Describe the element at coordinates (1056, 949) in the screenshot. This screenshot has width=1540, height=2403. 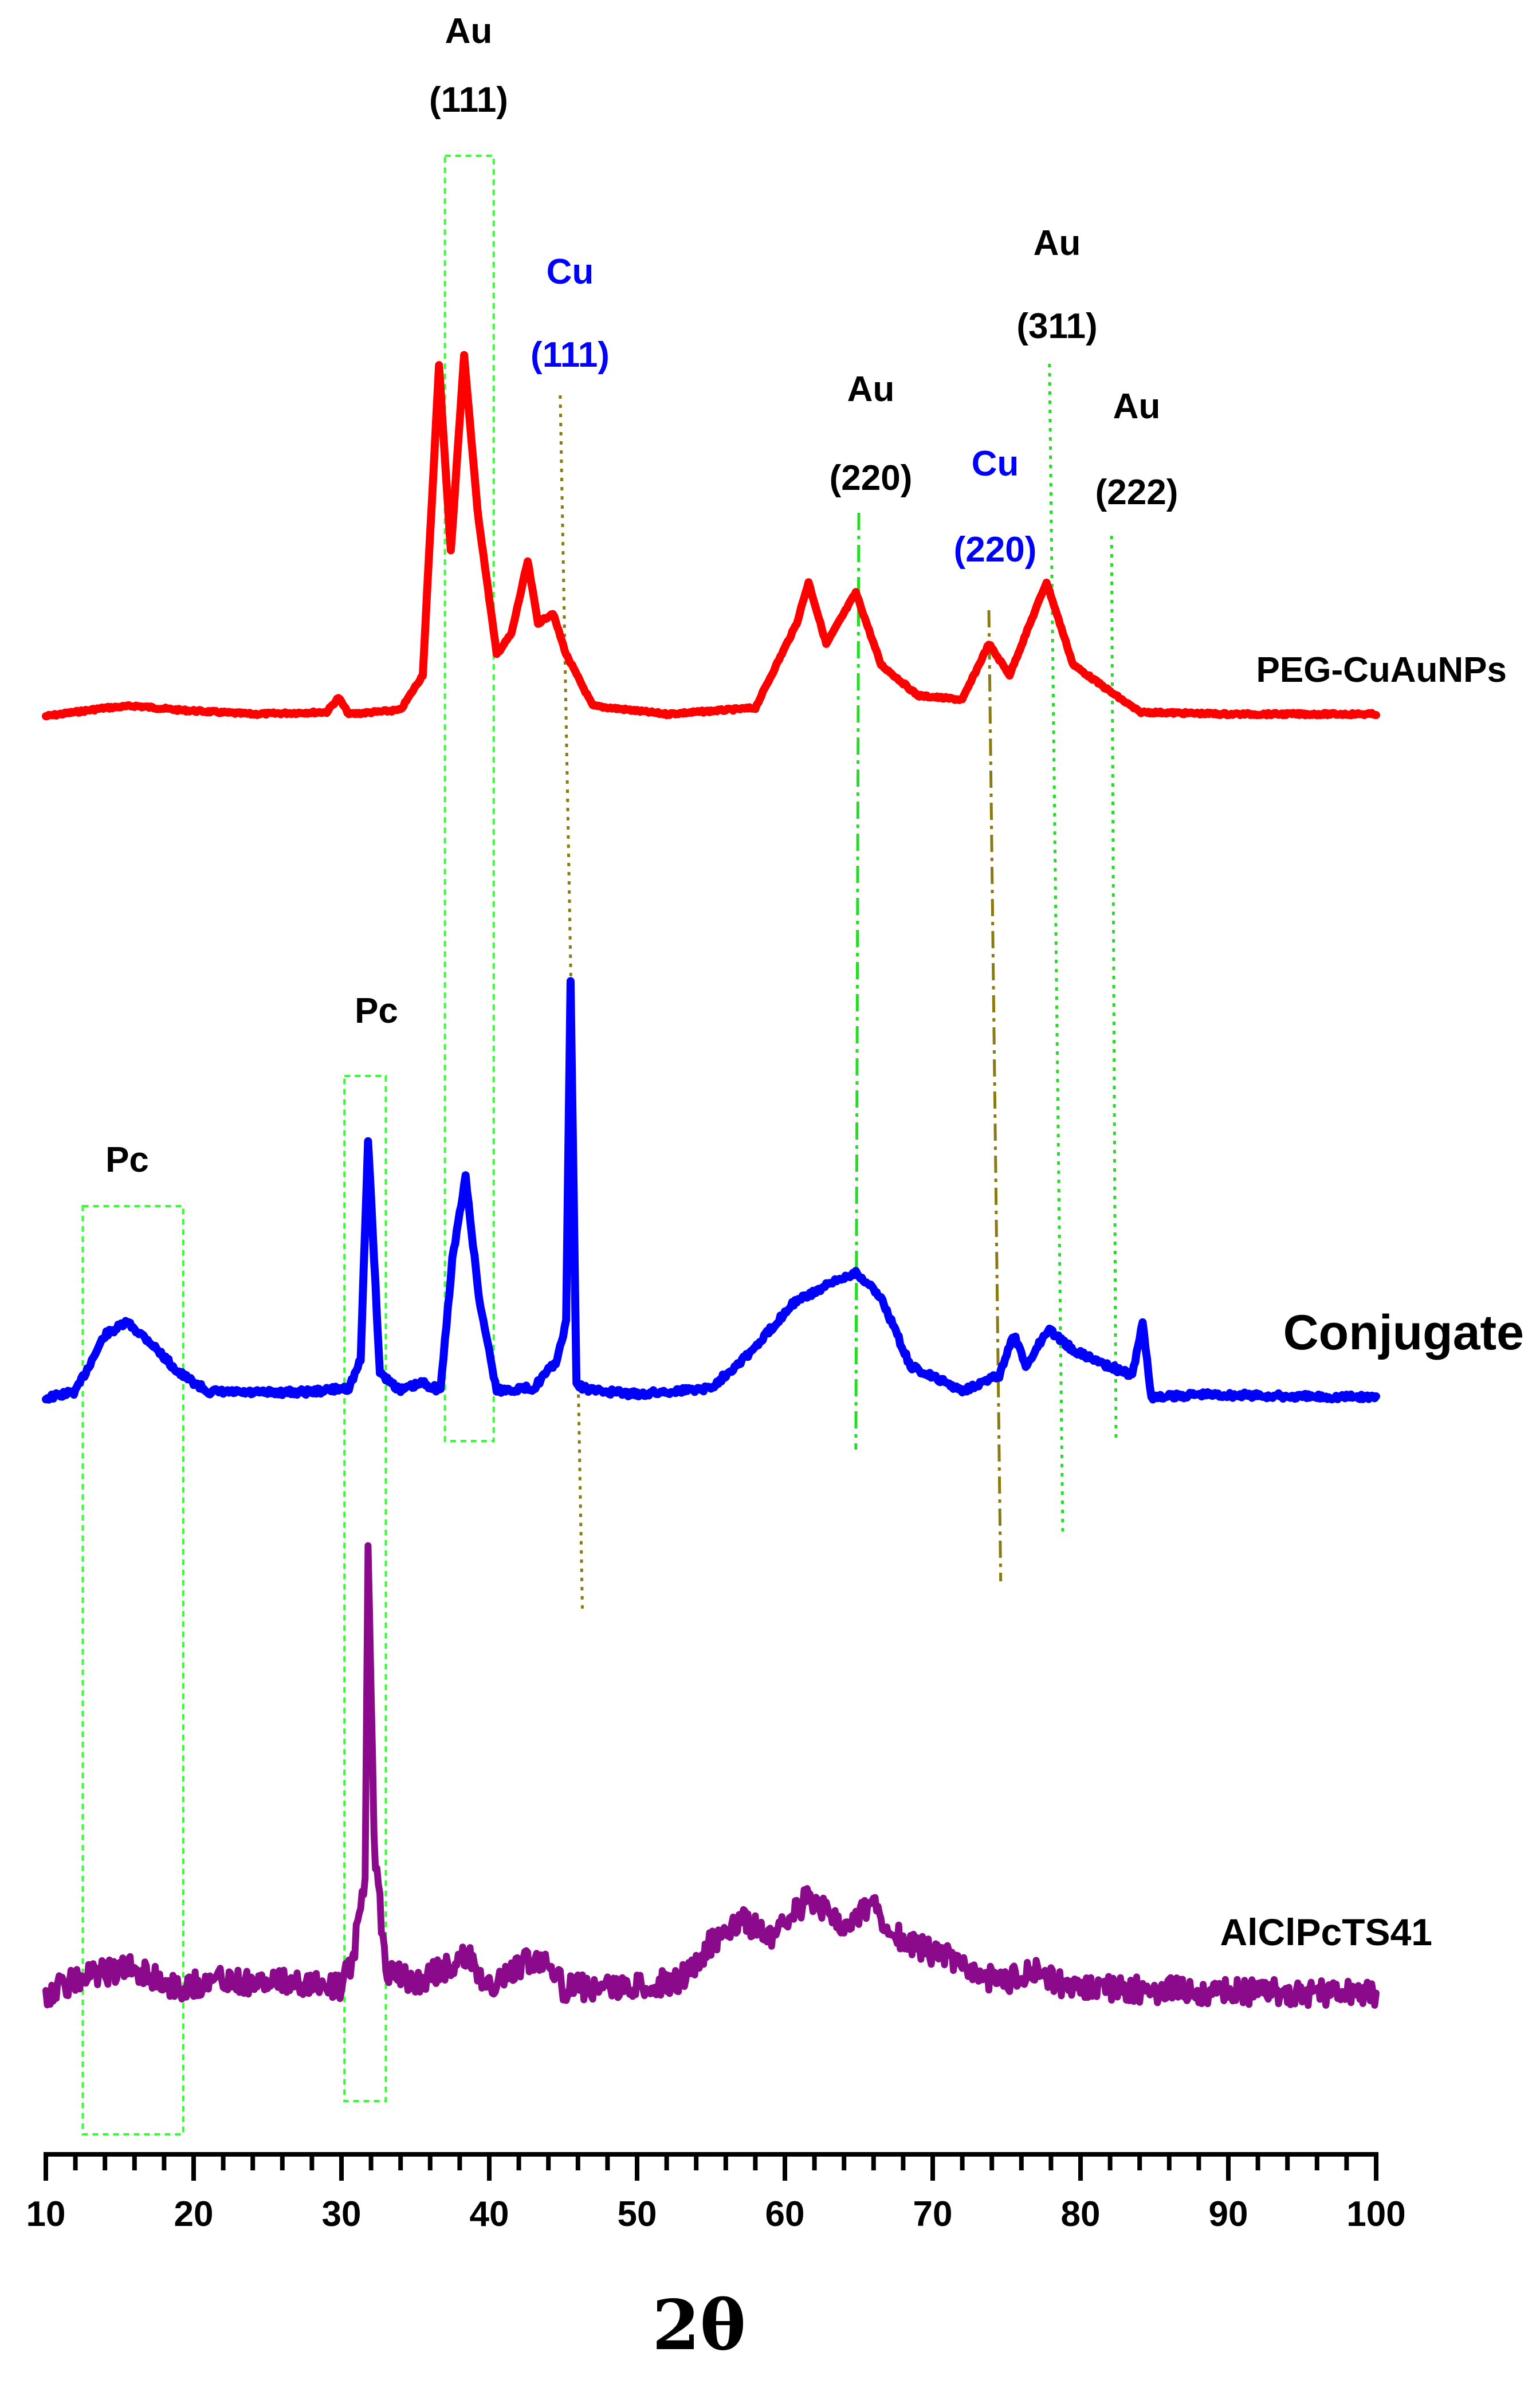
I see `au311-line` at that location.